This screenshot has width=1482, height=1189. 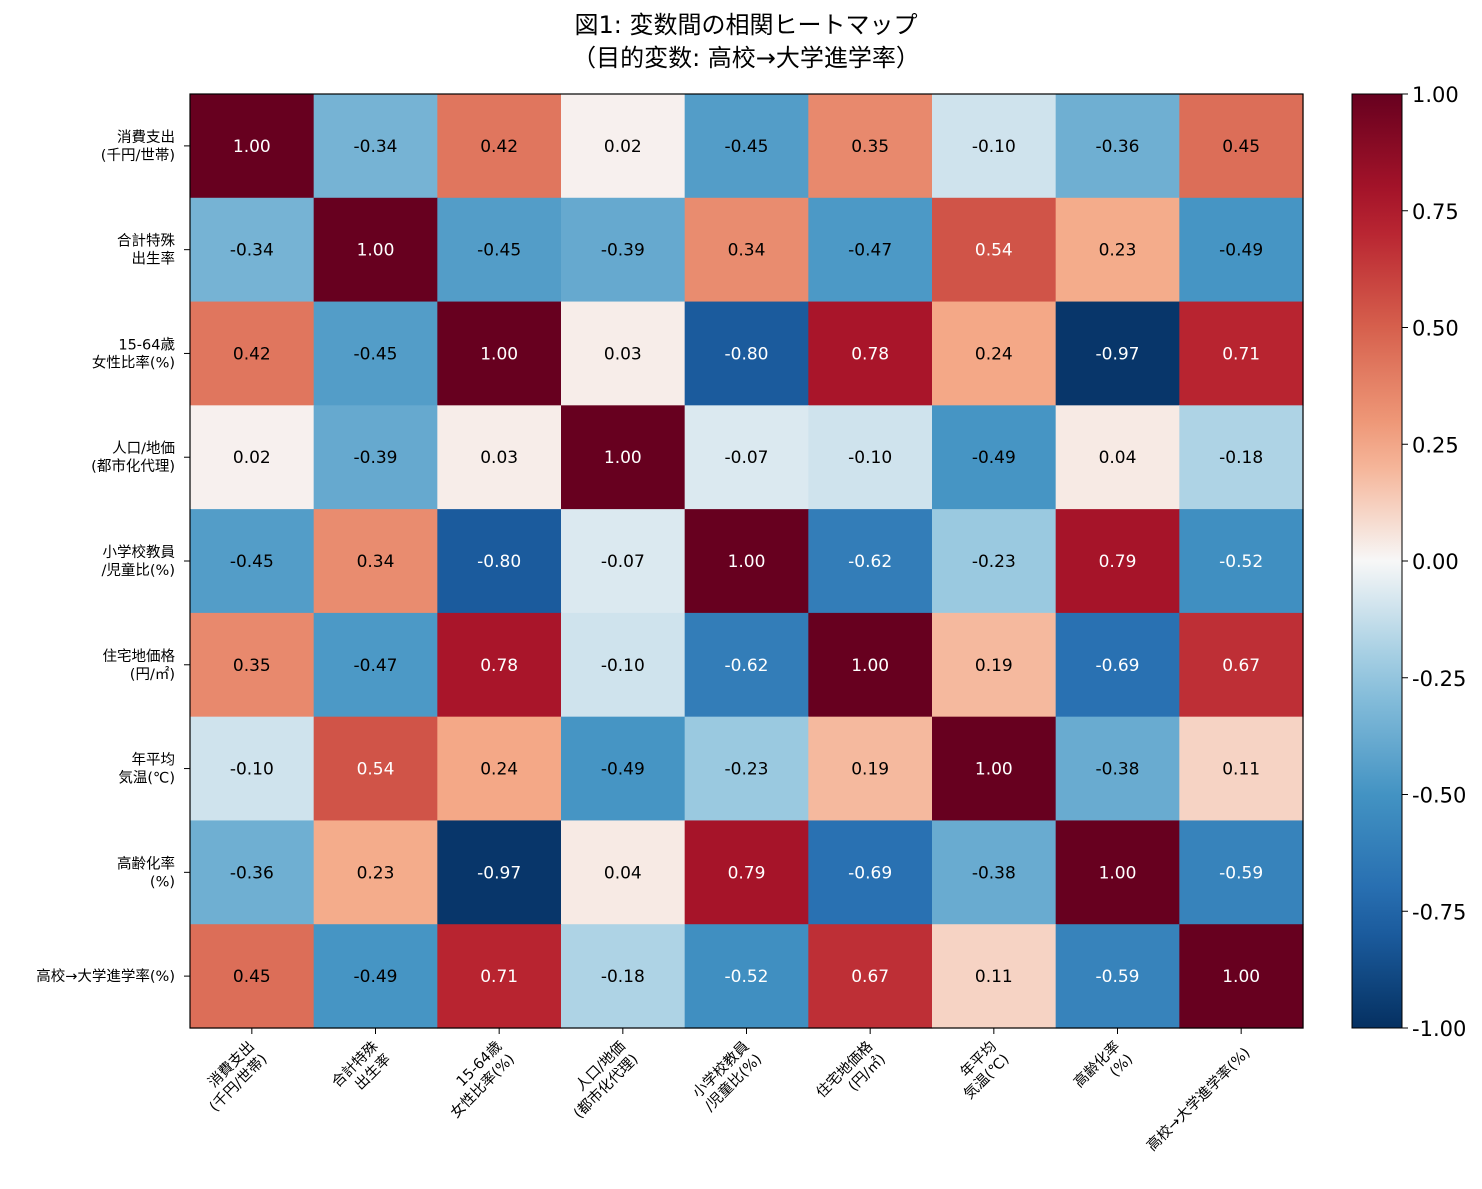 I want to click on cell-value-label: -0.47, so click(x=870, y=251).